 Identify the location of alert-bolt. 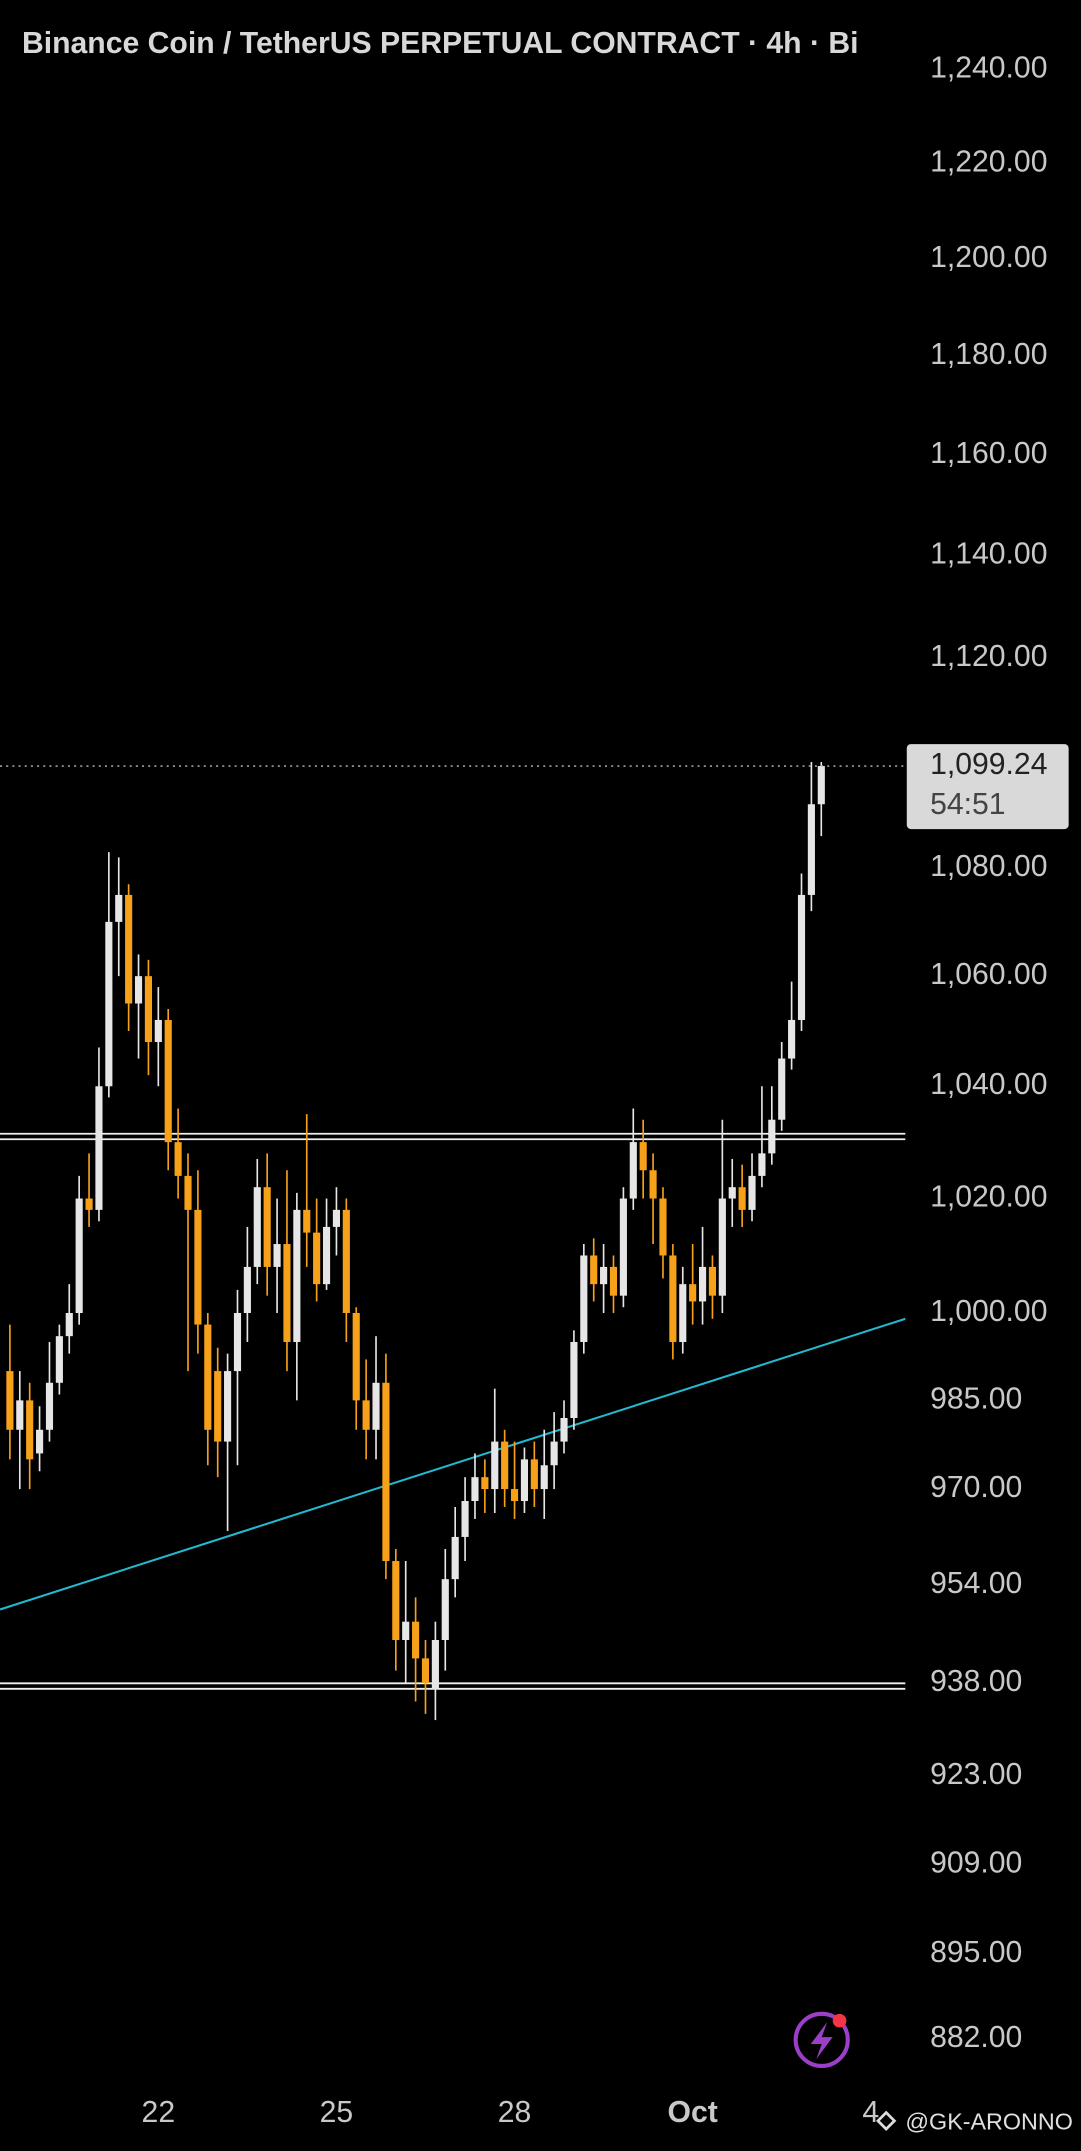
(821, 2041).